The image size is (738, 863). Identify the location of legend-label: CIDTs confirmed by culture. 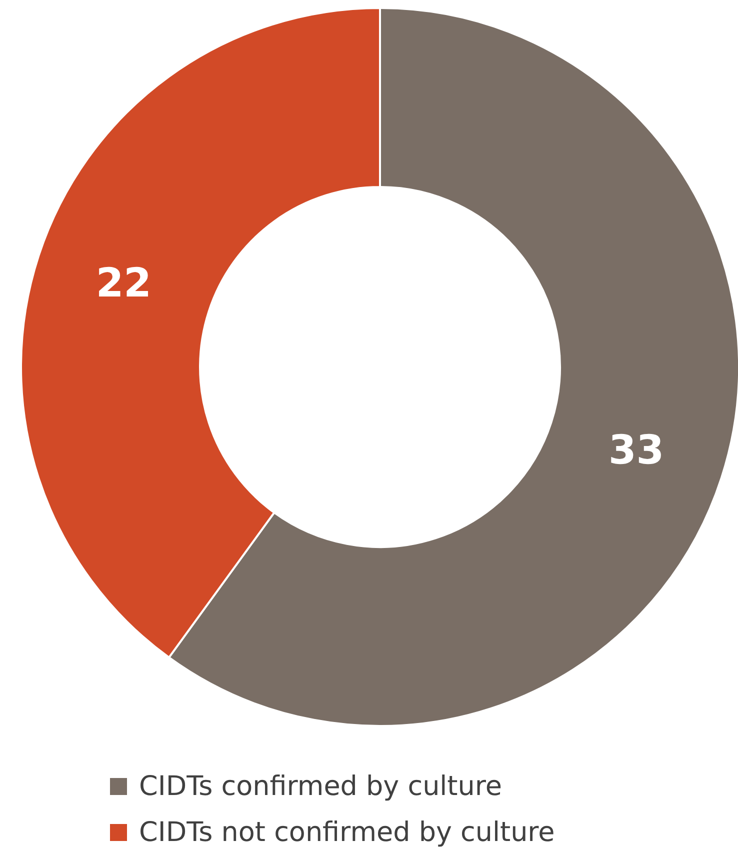
(320, 786).